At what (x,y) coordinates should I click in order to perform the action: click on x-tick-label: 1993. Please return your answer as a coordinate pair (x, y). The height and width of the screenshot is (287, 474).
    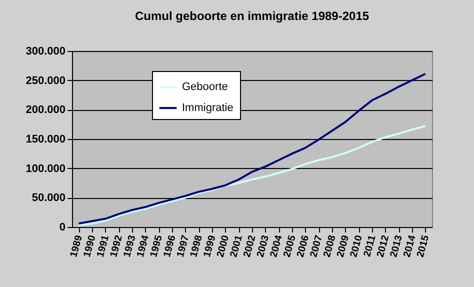
    Looking at the image, I should click on (130, 246).